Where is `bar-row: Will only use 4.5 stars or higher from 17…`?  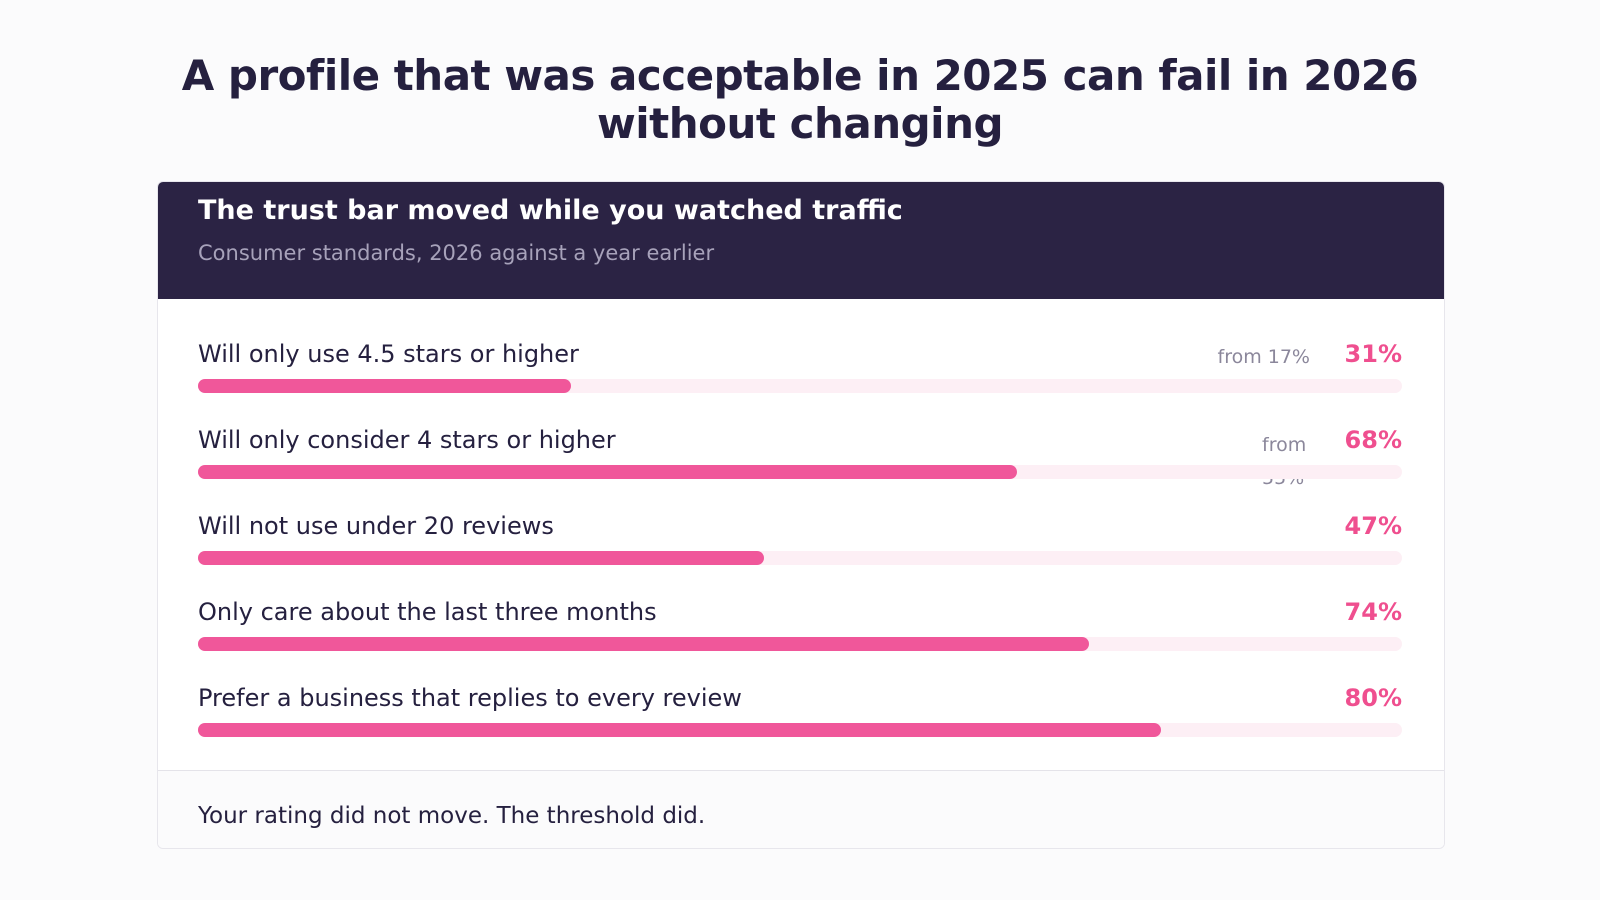
bar-row: Will only use 4.5 stars or higher from 17… is located at coordinates (800, 364).